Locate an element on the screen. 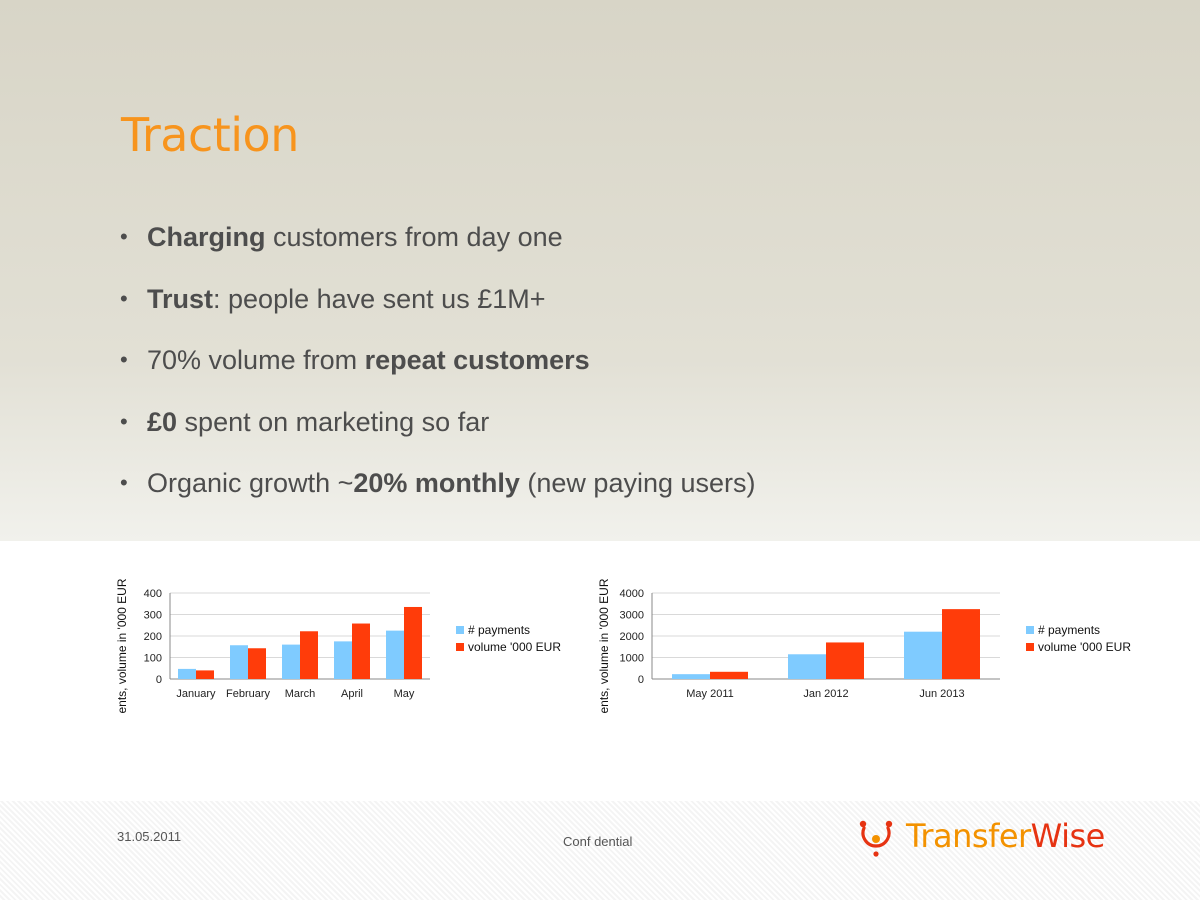 The image size is (1200, 900). y-tick-label: 1000 is located at coordinates (632, 659).